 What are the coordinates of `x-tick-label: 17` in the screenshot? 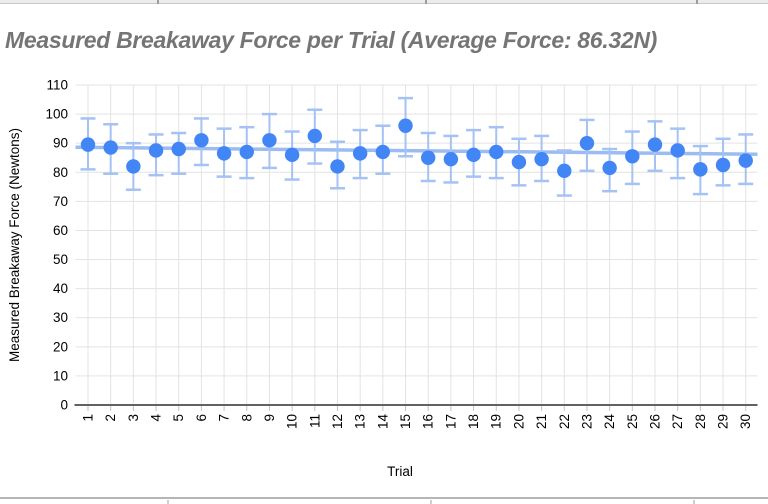 It's located at (450, 421).